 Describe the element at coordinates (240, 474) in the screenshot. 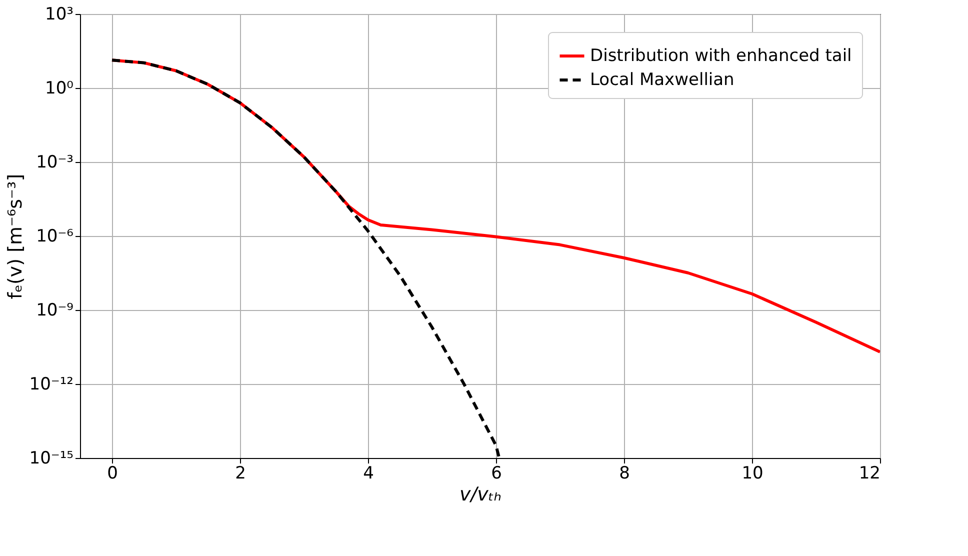

I see `x-tick-label: 2` at that location.